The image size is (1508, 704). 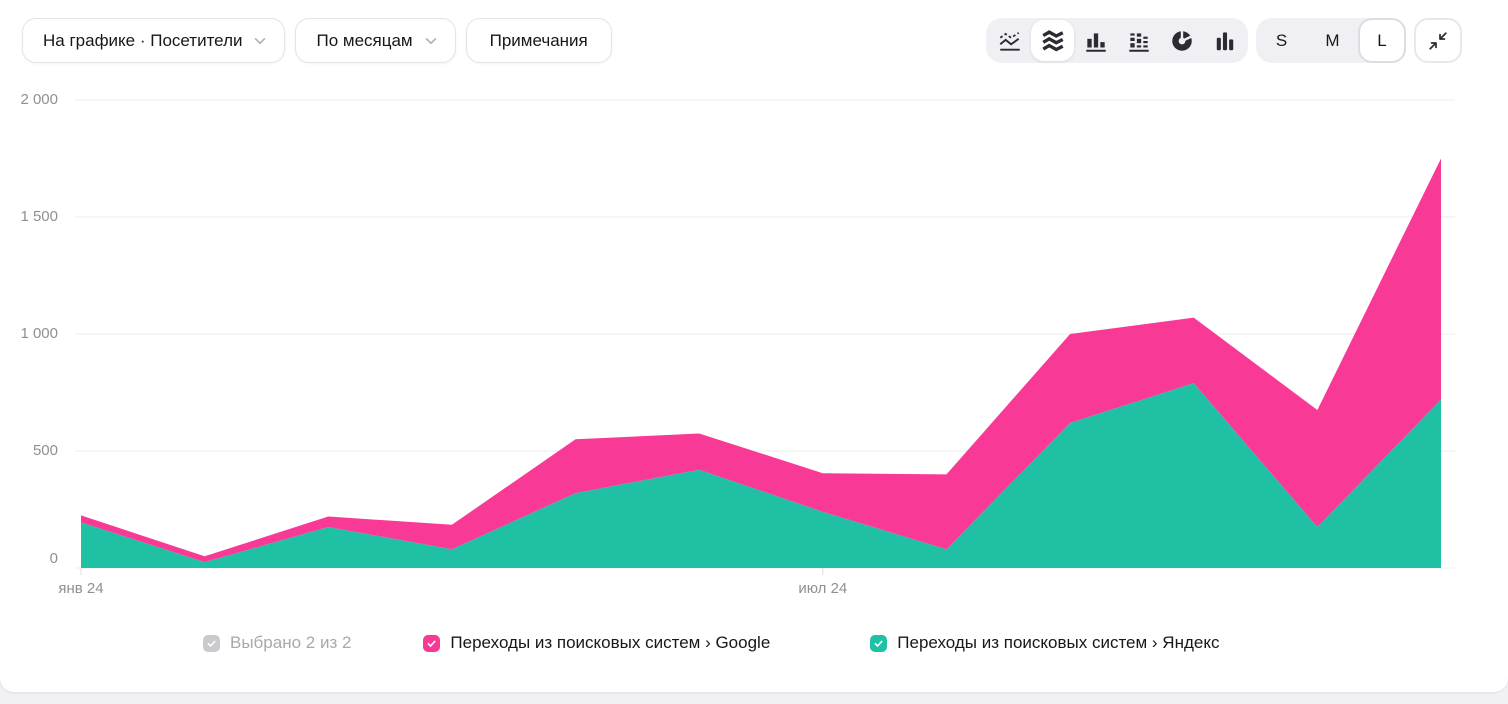 I want to click on metric-dropdown: На графике · Посетители, so click(x=154, y=40).